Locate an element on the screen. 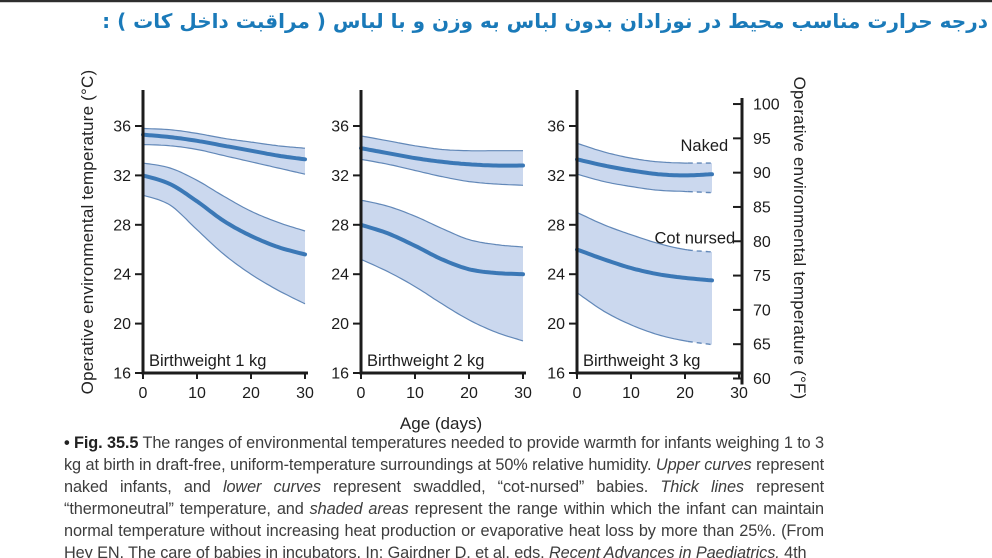 The height and width of the screenshot is (558, 992). chart-birthweight-2kg: 16 20 24 28 32 36 0 10 20 30 Birthweight 2 kg is located at coordinates (431, 246).